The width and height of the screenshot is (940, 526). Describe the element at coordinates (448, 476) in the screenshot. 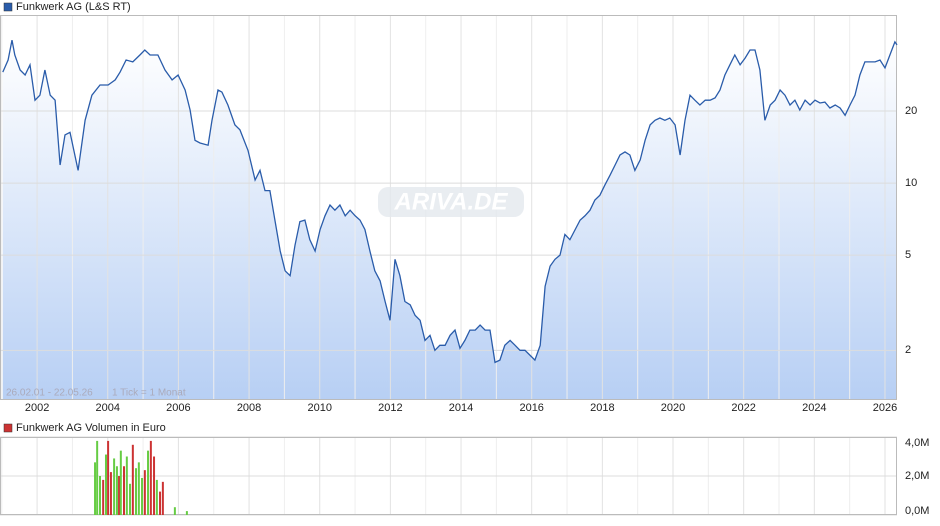

I see `plot-frame` at that location.